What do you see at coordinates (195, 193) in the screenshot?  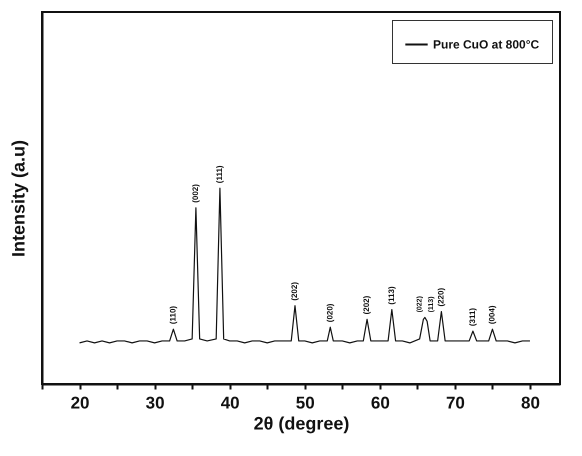 I see `annotation: (002)` at bounding box center [195, 193].